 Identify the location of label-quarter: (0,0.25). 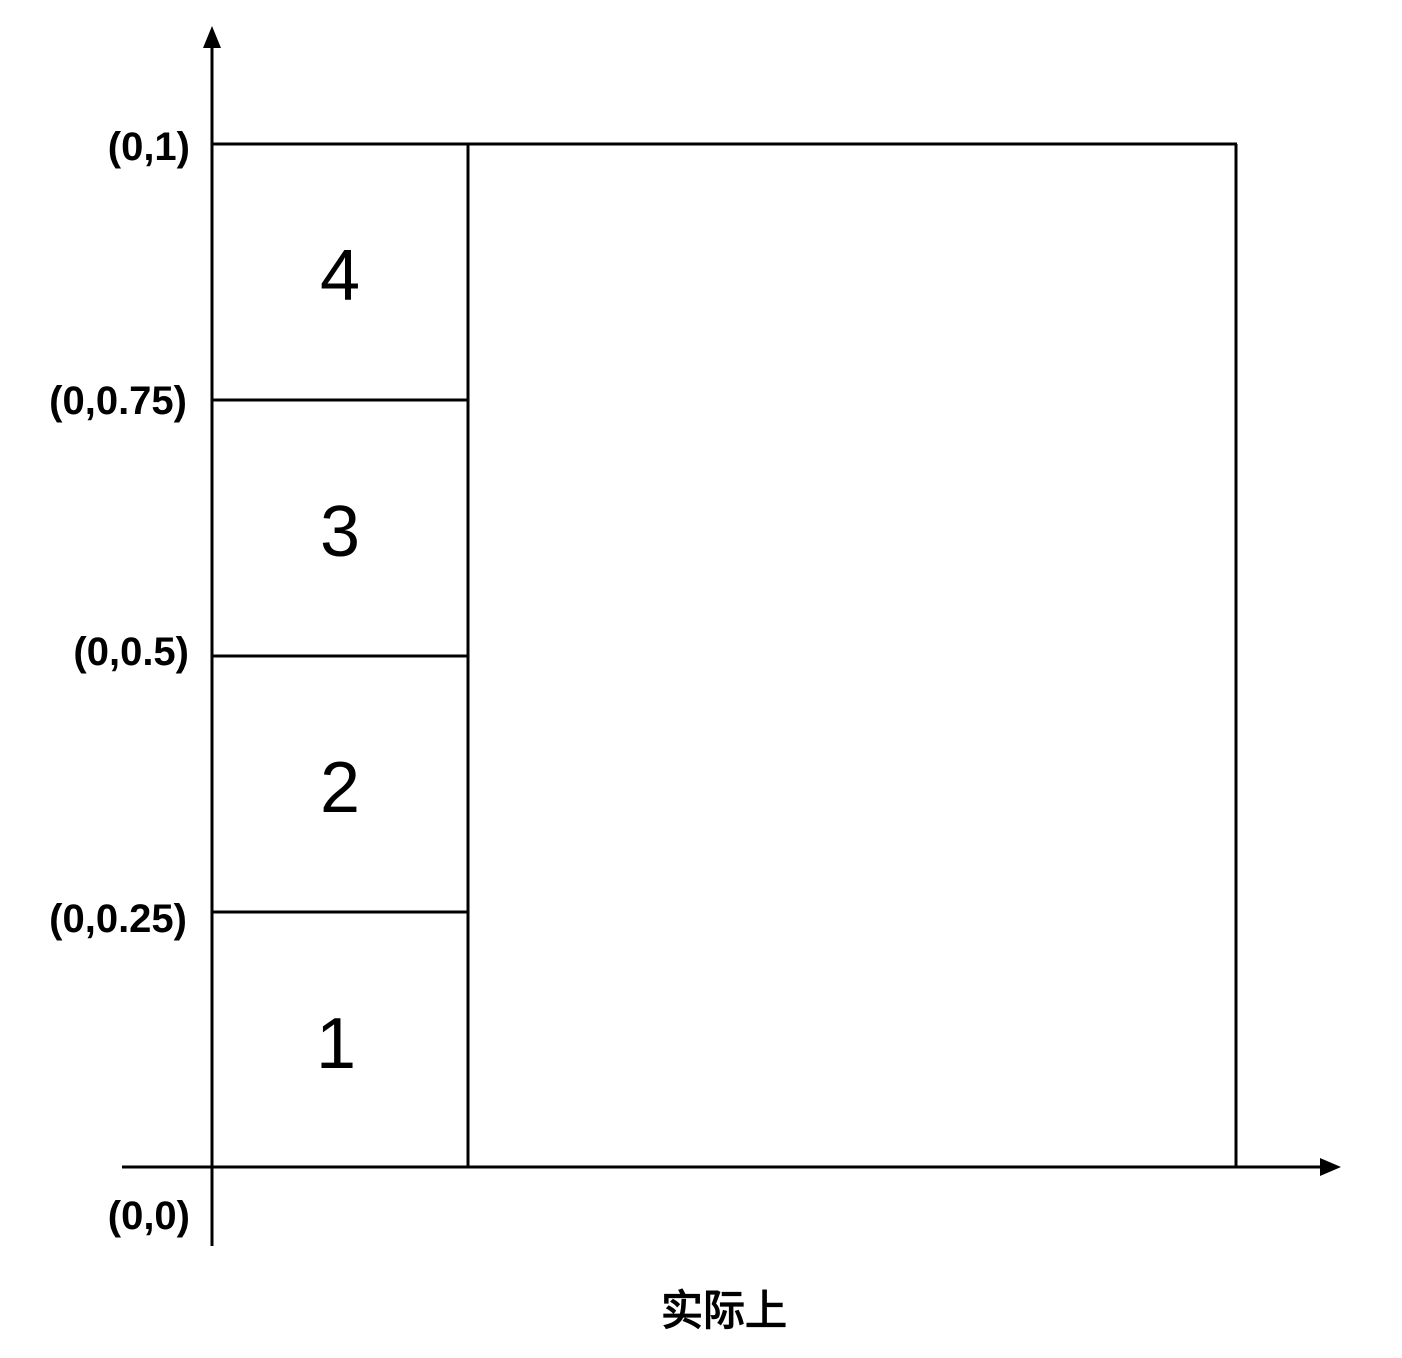
(118, 919).